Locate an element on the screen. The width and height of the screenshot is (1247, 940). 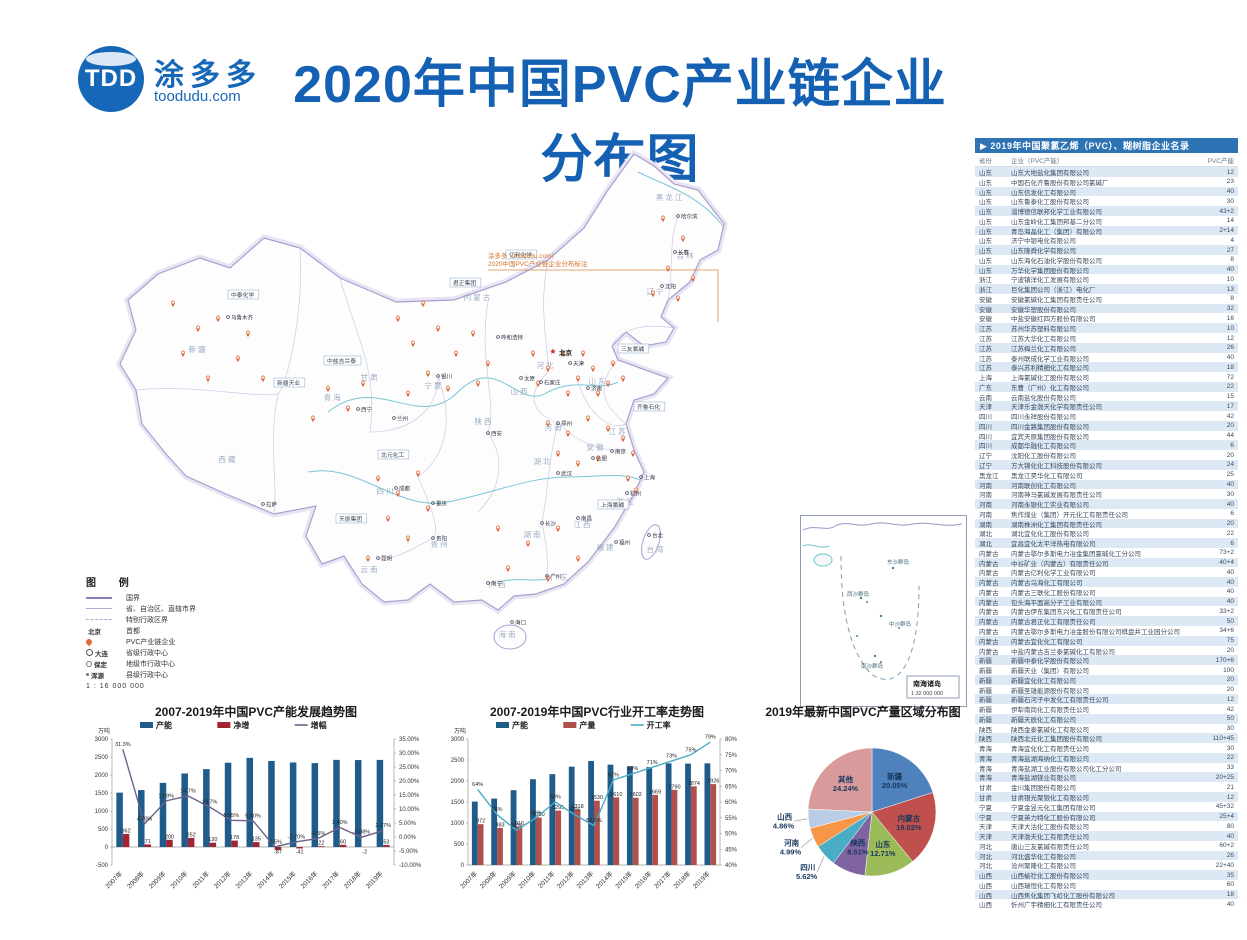
svg-text: 1874 is located at coordinates (694, 784).